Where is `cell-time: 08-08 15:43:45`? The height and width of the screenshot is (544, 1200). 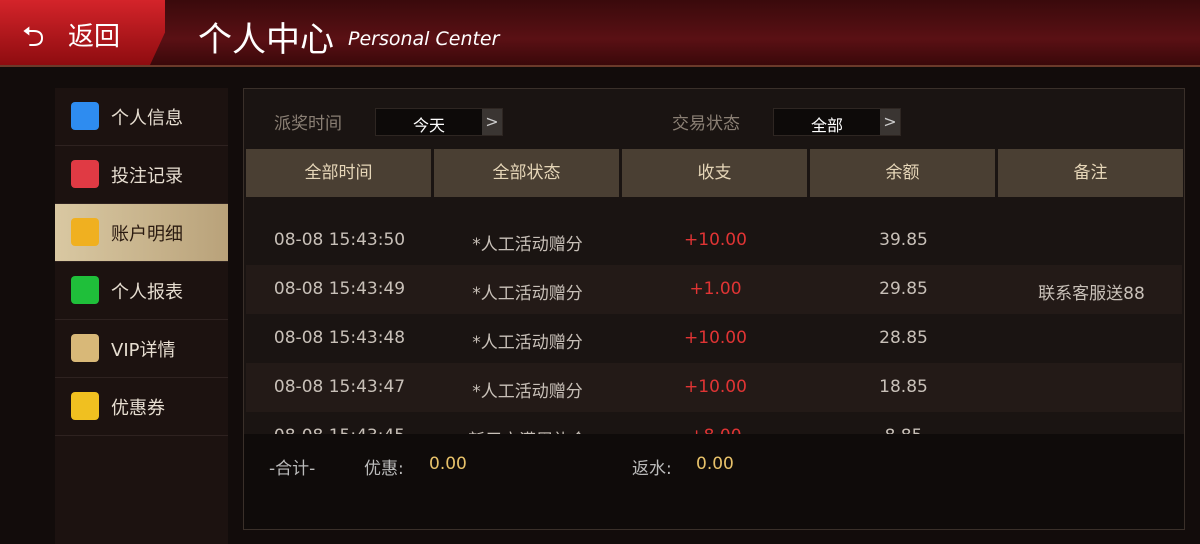 cell-time: 08-08 15:43:45 is located at coordinates (339, 430).